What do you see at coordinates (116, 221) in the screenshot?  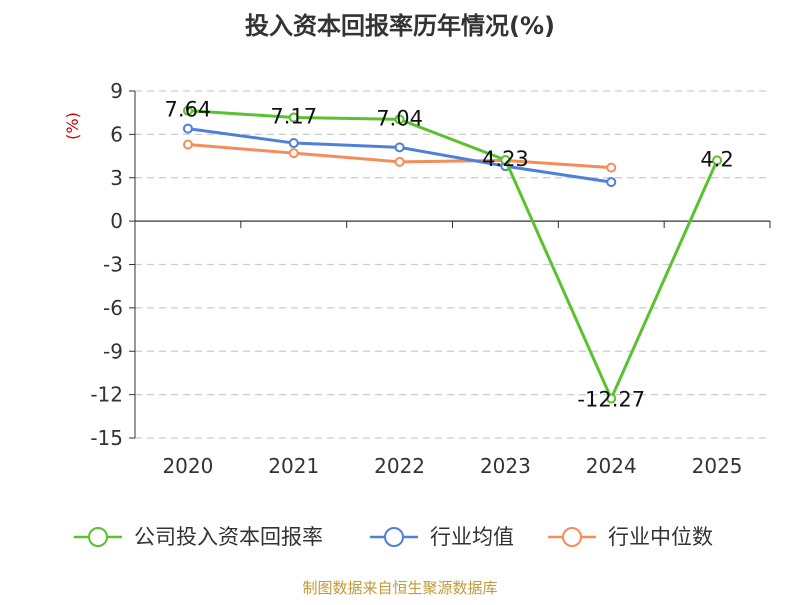 I see `y-tick-label: 0` at bounding box center [116, 221].